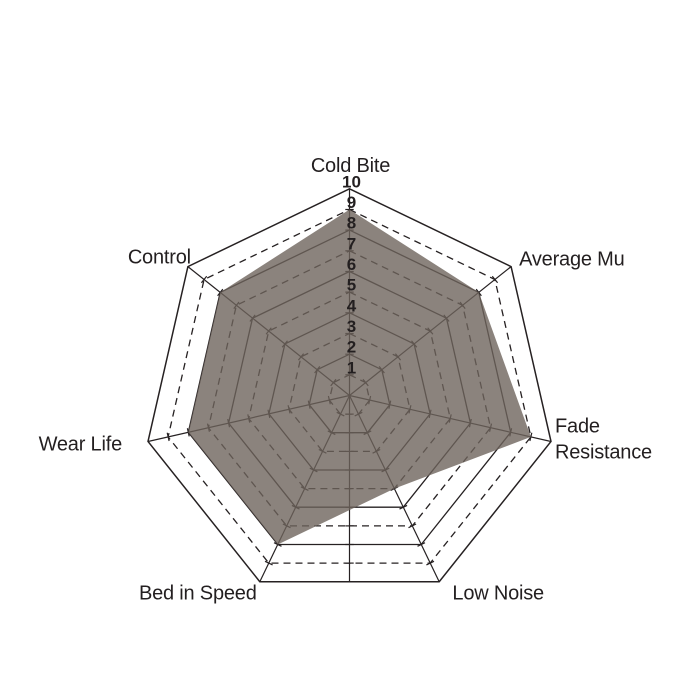  I want to click on axis-label-control: Control, so click(159, 258).